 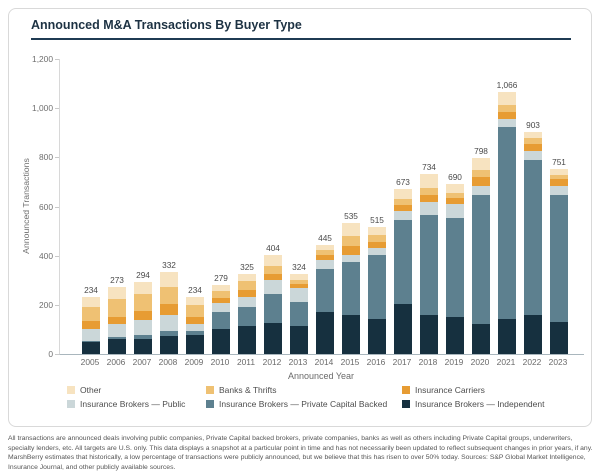 I want to click on x-tick-label: 2011, so click(x=245, y=362).